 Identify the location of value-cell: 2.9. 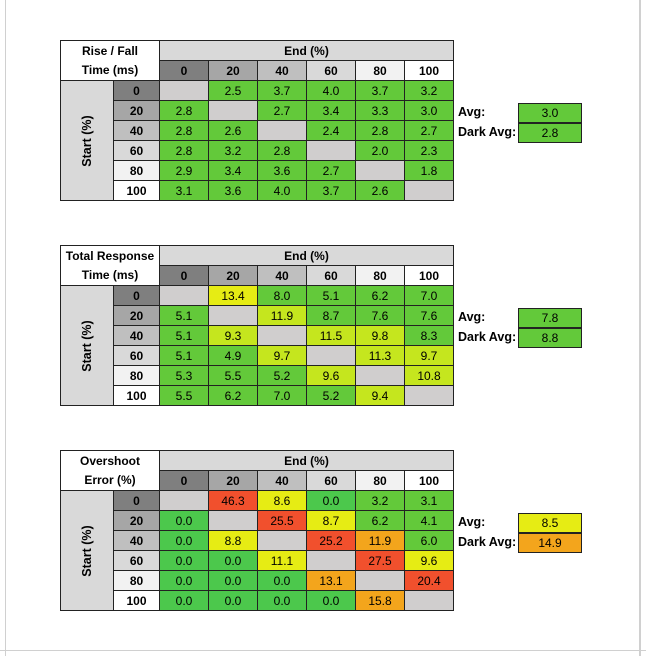
(184, 170).